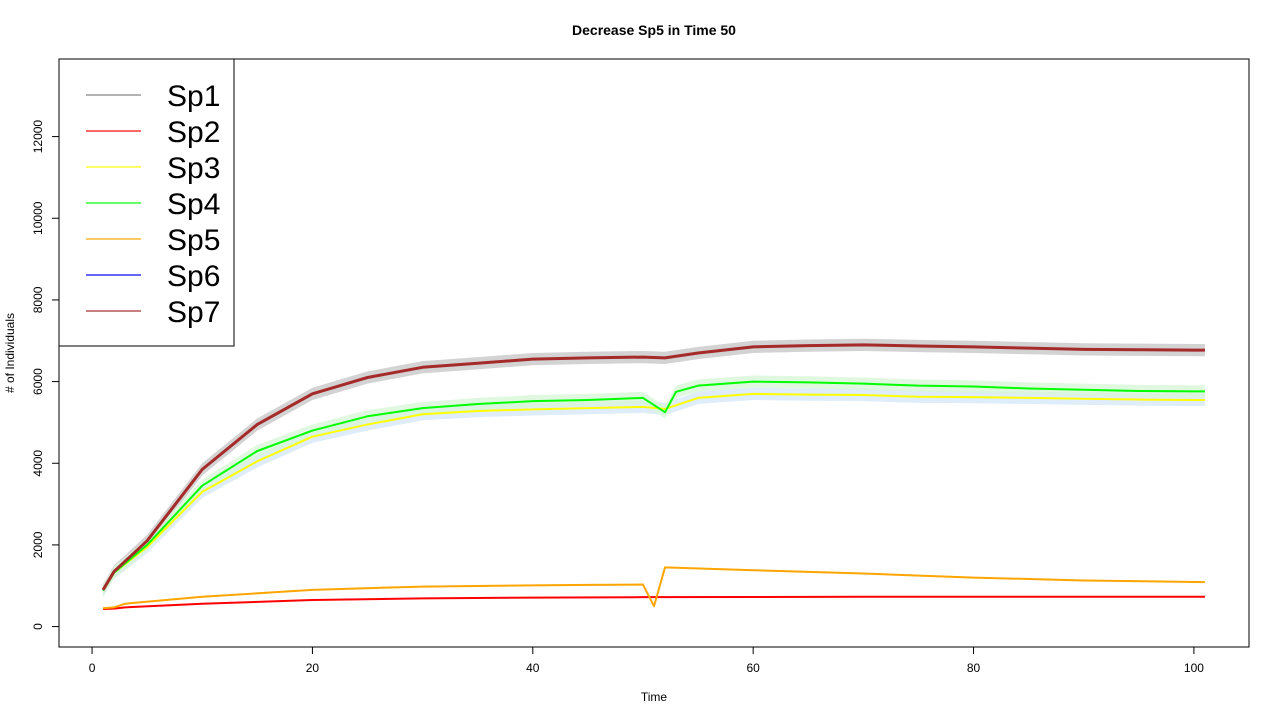 Image resolution: width=1280 pixels, height=720 pixels. Describe the element at coordinates (654, 588) in the screenshot. I see `series-line-sp5` at that location.